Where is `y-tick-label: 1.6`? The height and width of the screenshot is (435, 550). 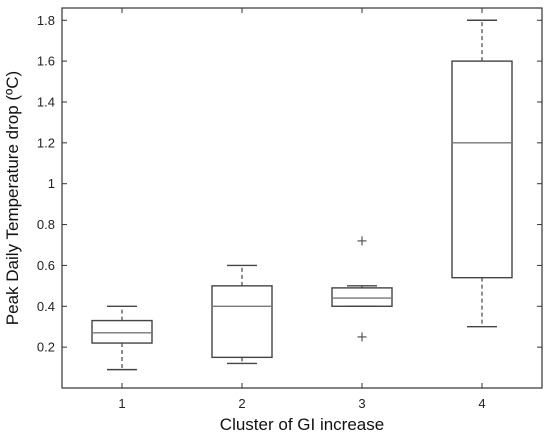
y-tick-label: 1.6 is located at coordinates (46, 61).